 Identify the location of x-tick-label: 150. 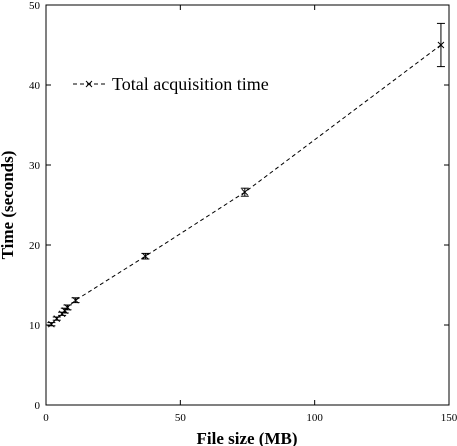
(449, 418).